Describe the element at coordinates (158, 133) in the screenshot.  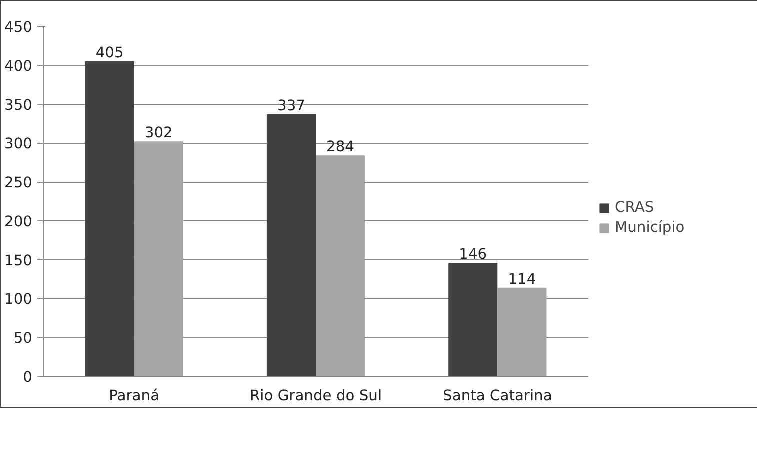
I see `data-label: 302` at that location.